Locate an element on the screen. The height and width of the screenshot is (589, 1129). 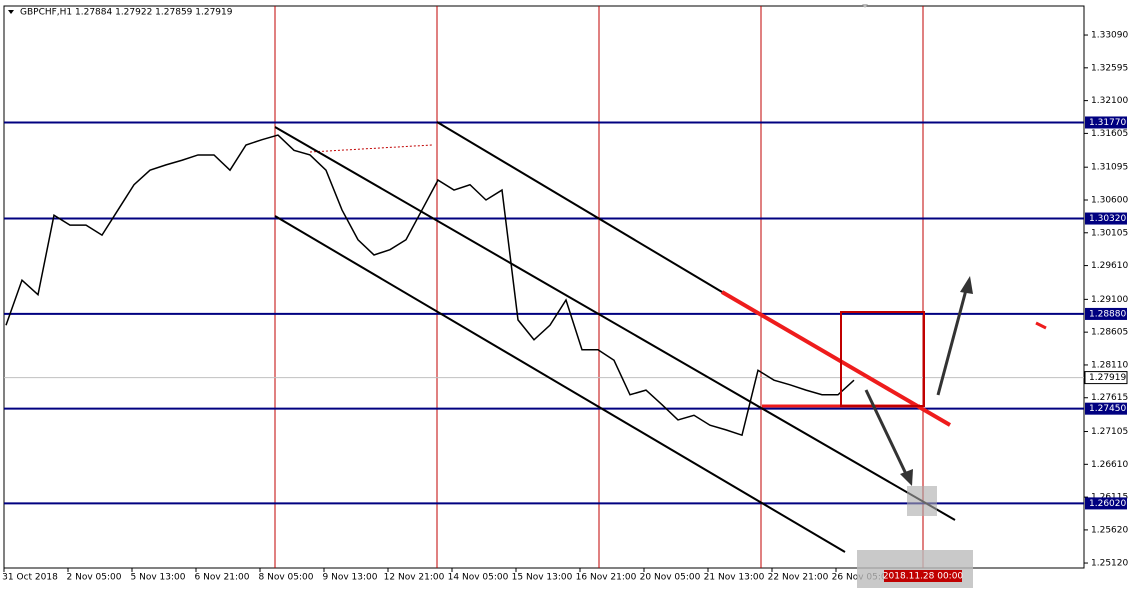
current-price-box is located at coordinates (1106, 378).